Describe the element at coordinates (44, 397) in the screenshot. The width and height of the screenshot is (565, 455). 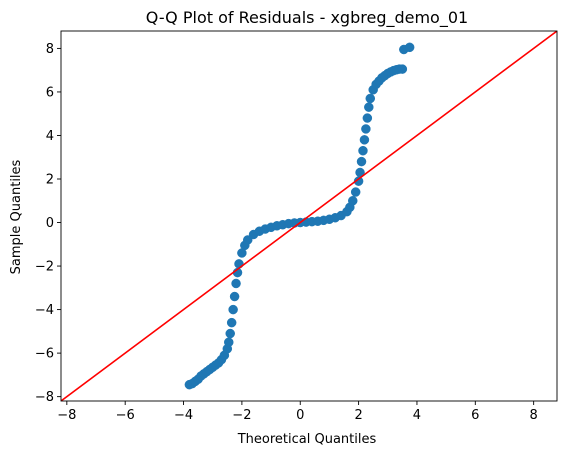
I see `y-tick-label: −8` at that location.